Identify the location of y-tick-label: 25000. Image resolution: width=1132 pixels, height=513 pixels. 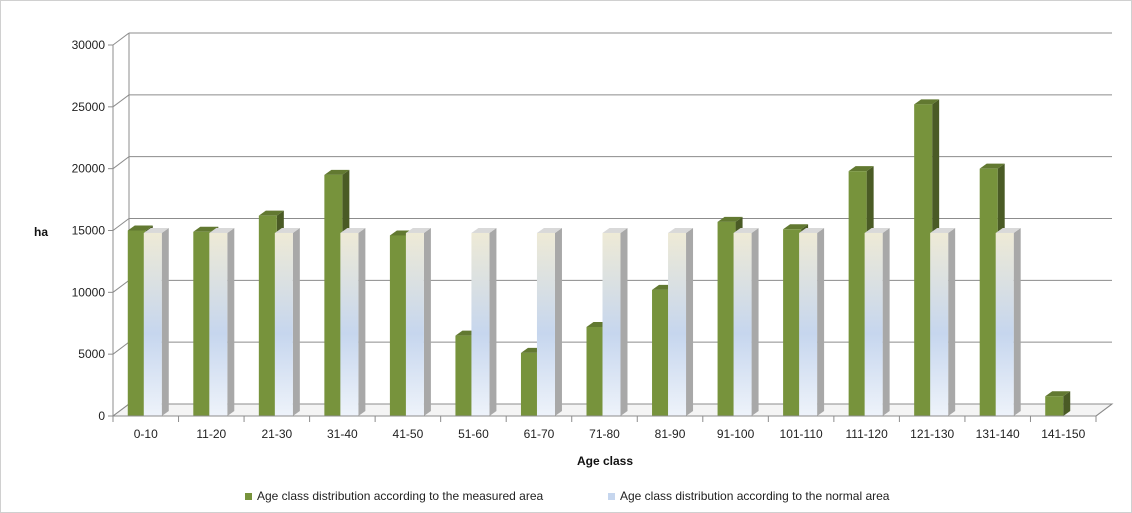
(89, 107).